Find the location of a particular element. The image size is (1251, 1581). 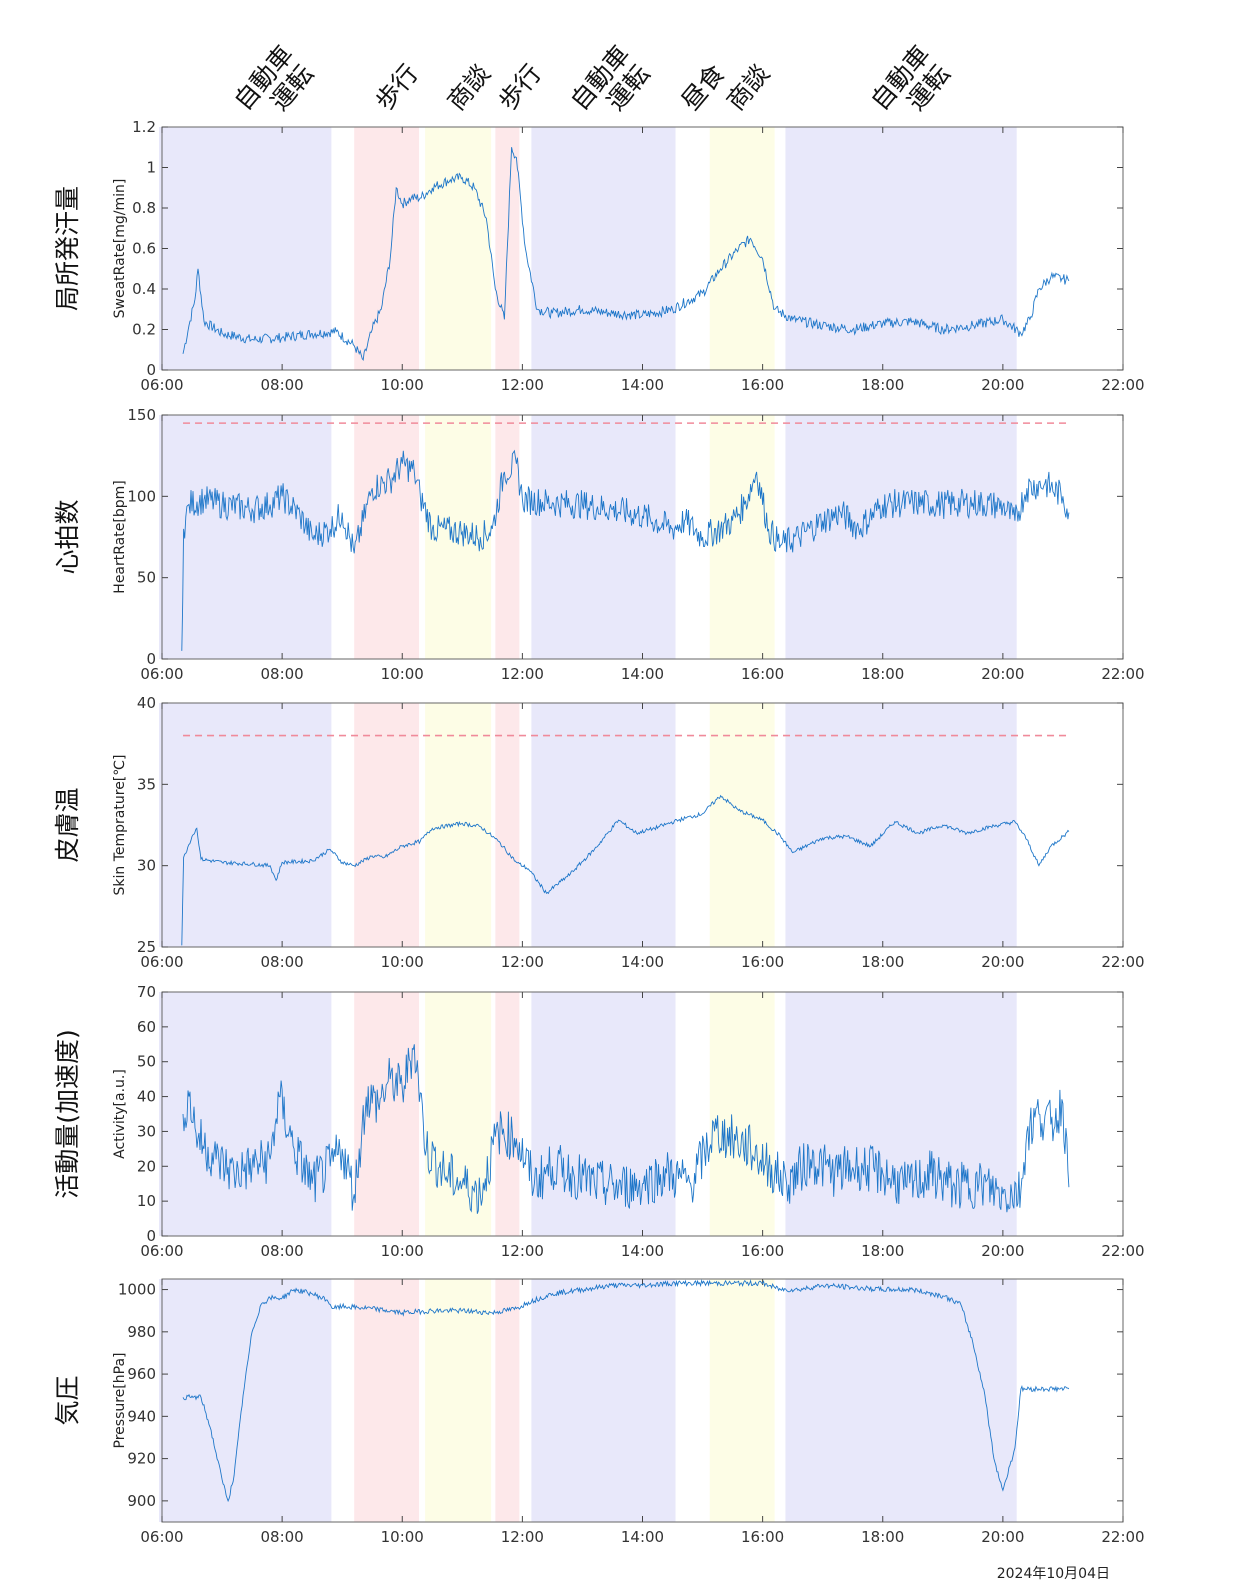

y-tick-label: 0.8 is located at coordinates (144, 208).